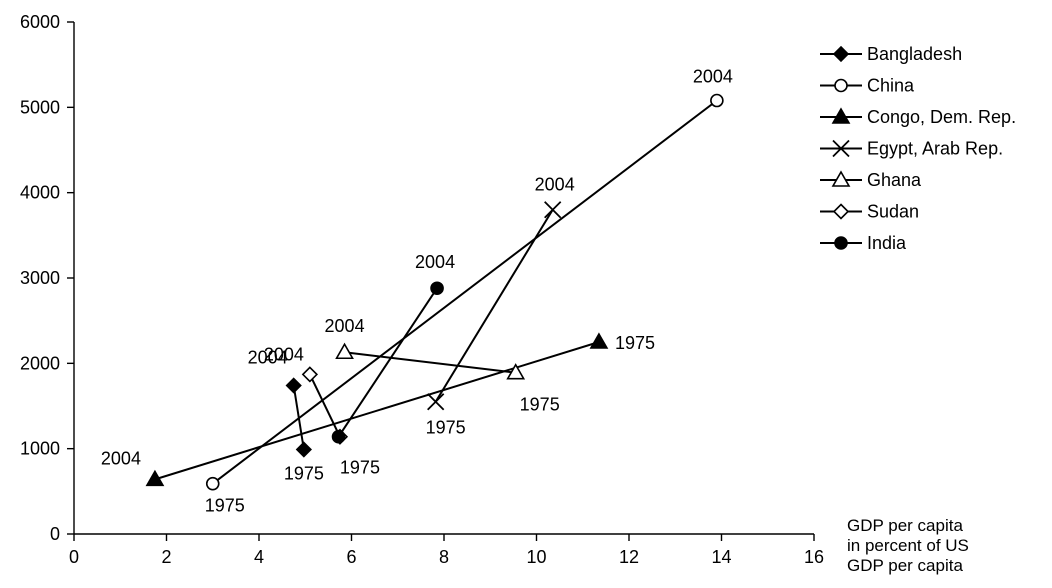 This screenshot has height=588, width=1052. What do you see at coordinates (166, 557) in the screenshot?
I see `x-tick-label: 2` at bounding box center [166, 557].